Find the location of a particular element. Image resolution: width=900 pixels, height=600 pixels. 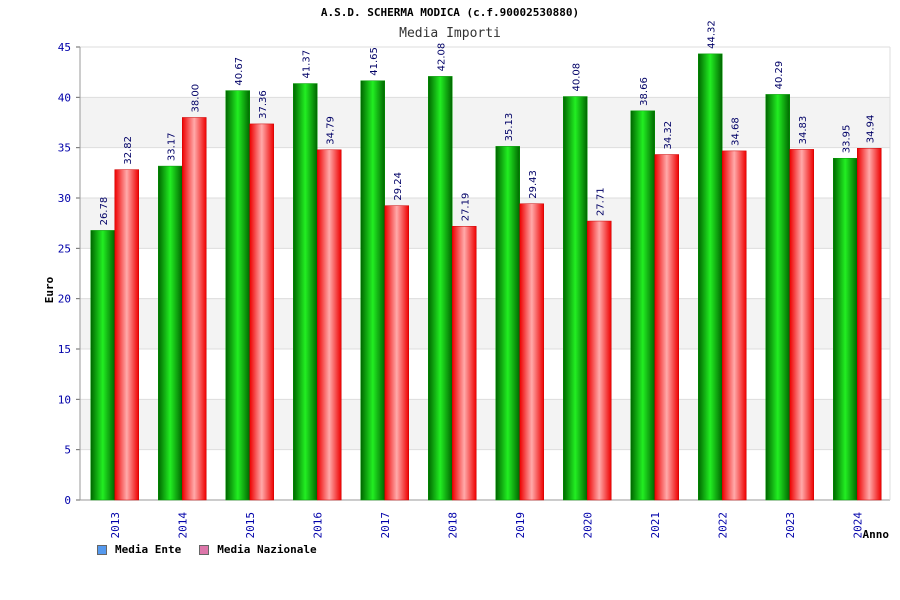

y-tick-label: 40 is located at coordinates (64, 97).